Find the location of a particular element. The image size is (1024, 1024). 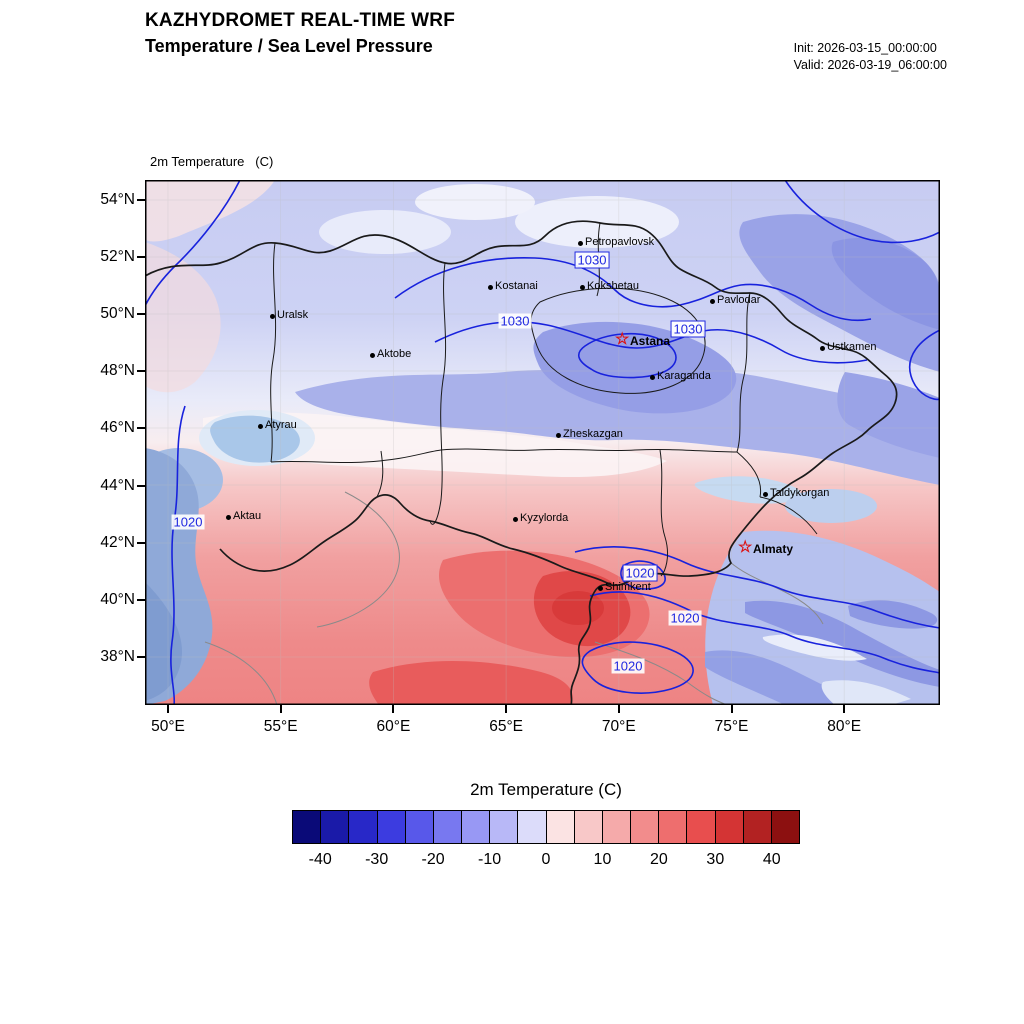

colorbar-title: 2m Temperature (C) is located at coordinates (546, 789).